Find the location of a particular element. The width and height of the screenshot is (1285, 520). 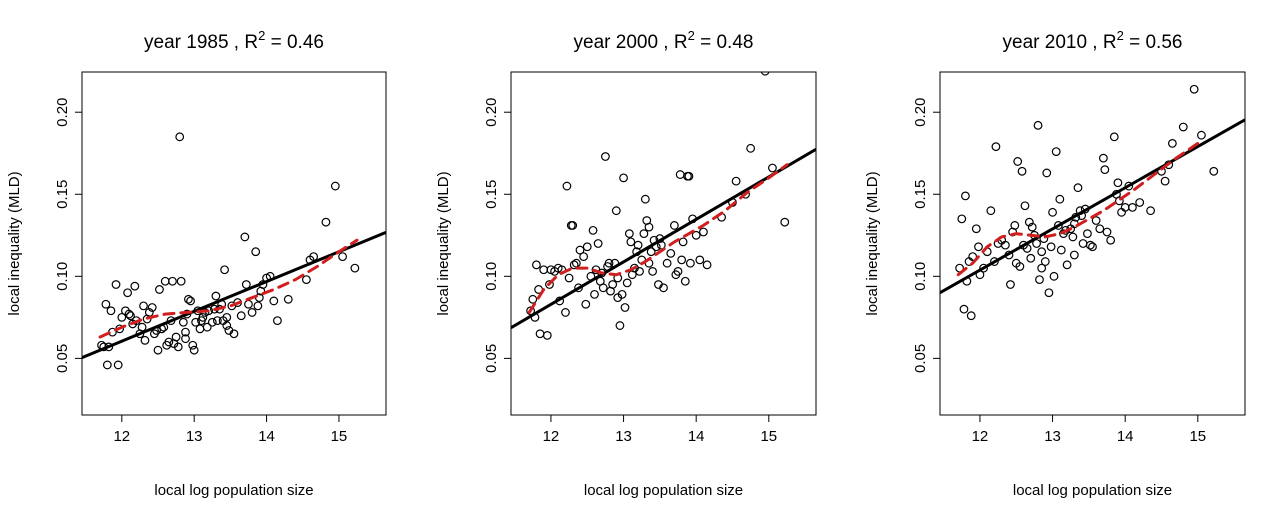

y-tick-label: 0.10 is located at coordinates (920, 276).